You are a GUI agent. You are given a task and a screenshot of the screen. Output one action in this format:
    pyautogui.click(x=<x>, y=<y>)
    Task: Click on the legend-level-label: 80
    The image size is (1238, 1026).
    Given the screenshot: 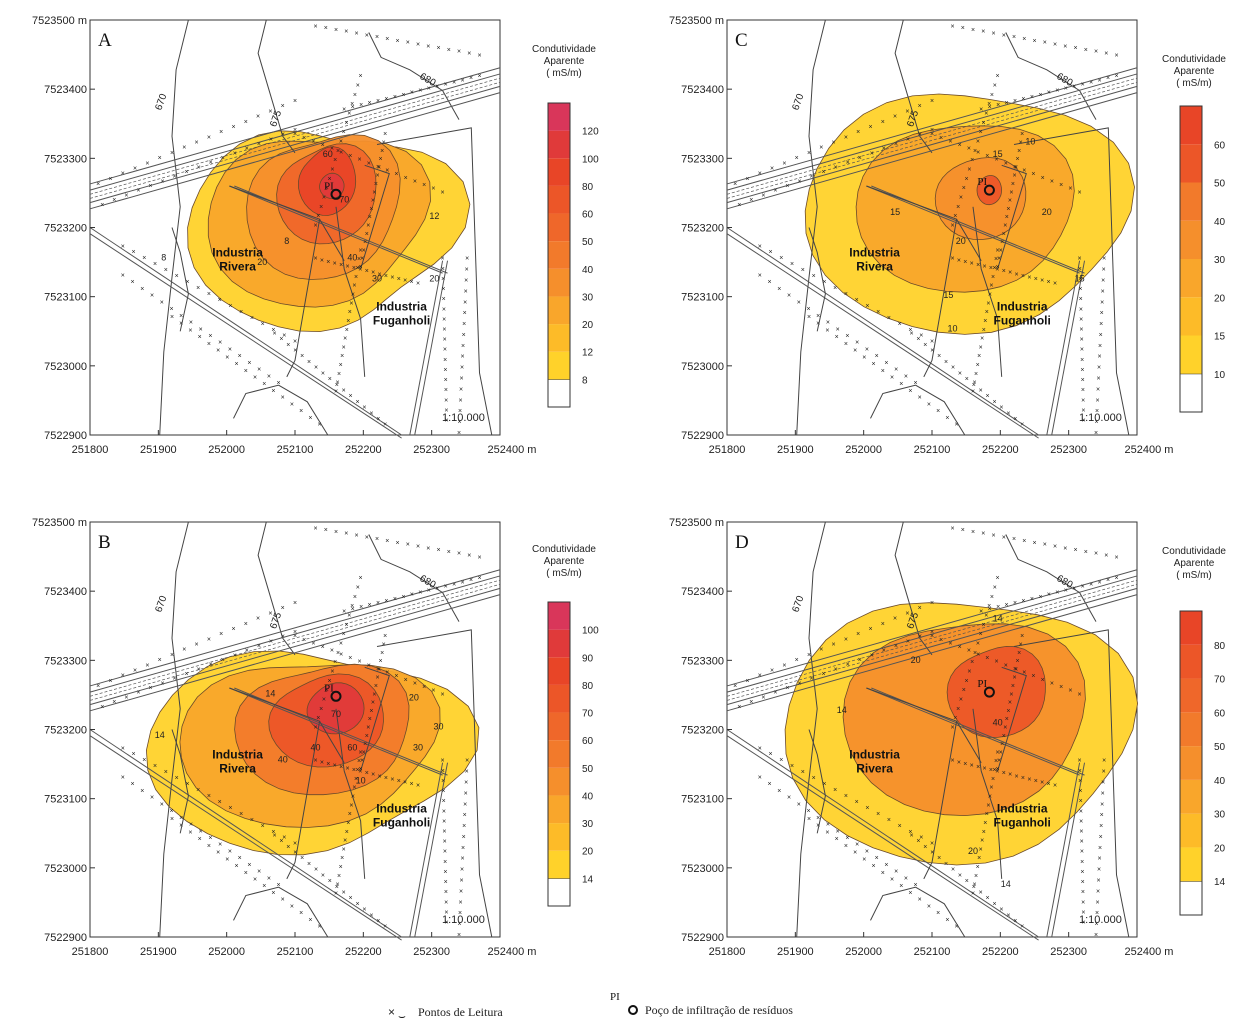 What is the action you would take?
    pyautogui.click(x=588, y=187)
    